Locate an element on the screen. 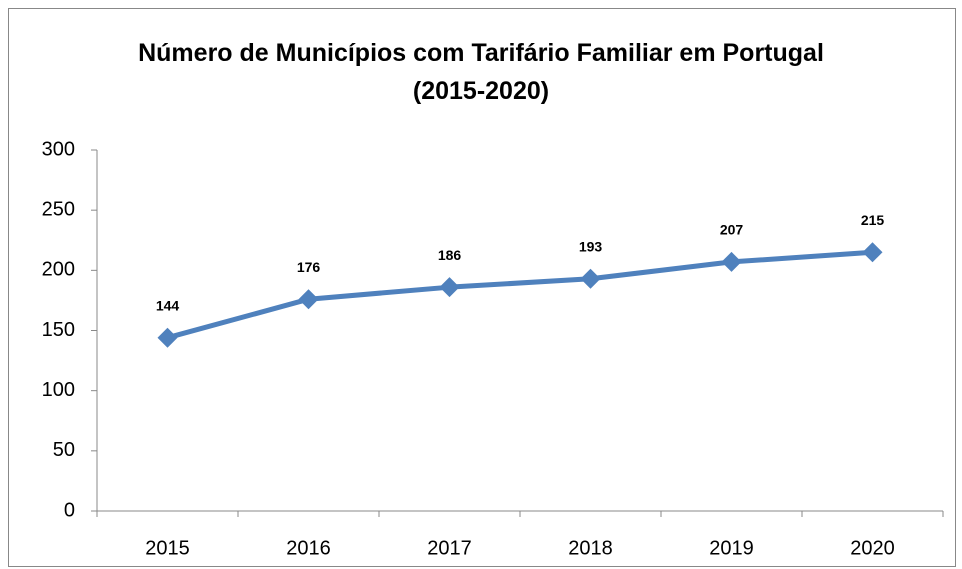 Image resolution: width=962 pixels, height=569 pixels. y-tick-label: 50 is located at coordinates (64, 450).